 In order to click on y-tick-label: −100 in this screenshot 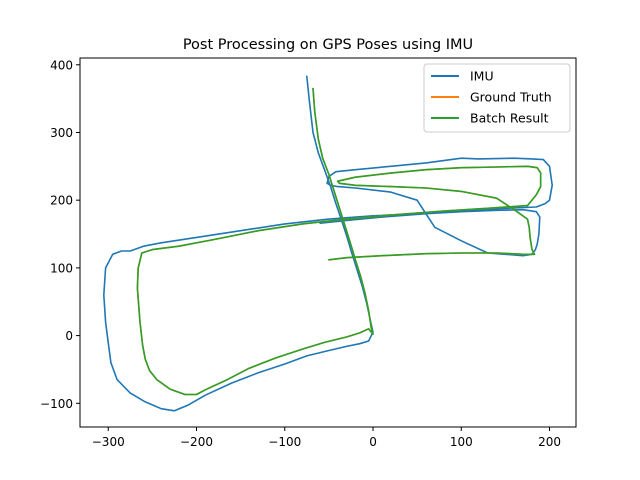, I will do `click(56, 404)`.